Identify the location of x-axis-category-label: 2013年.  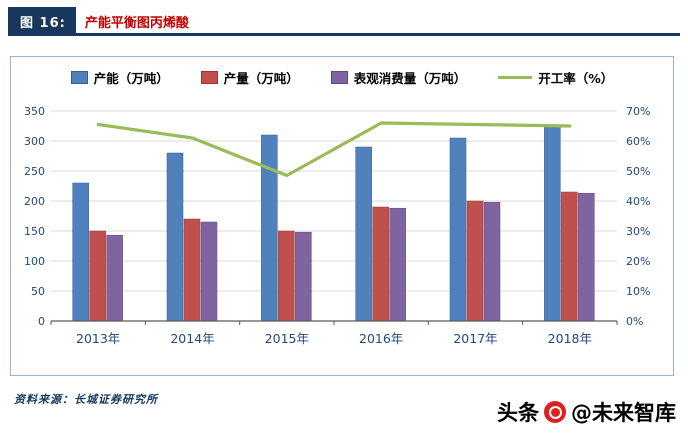
(98, 338).